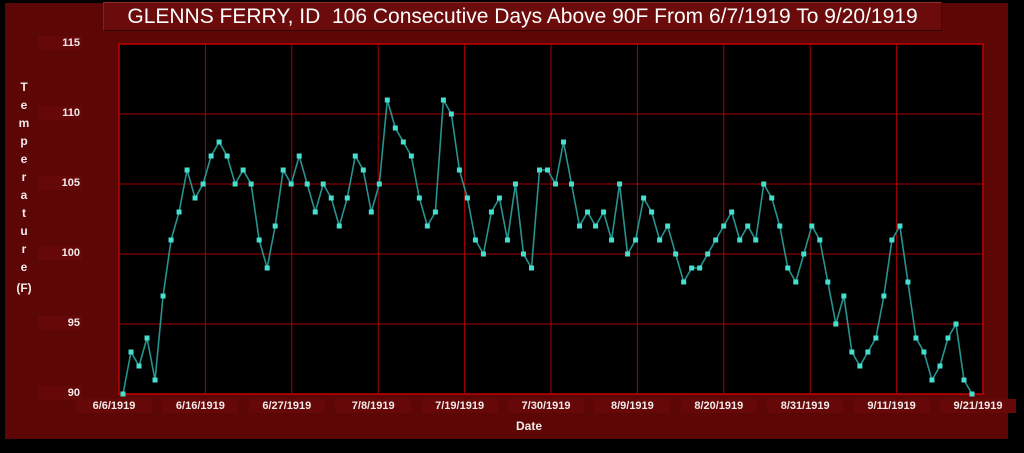  I want to click on x-tick-label: 7/8/1919, so click(373, 406).